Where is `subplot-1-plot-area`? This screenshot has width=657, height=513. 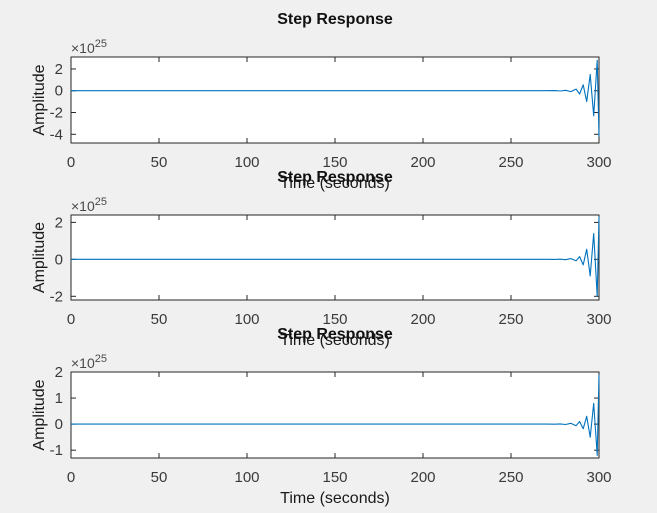 subplot-1-plot-area is located at coordinates (335, 100).